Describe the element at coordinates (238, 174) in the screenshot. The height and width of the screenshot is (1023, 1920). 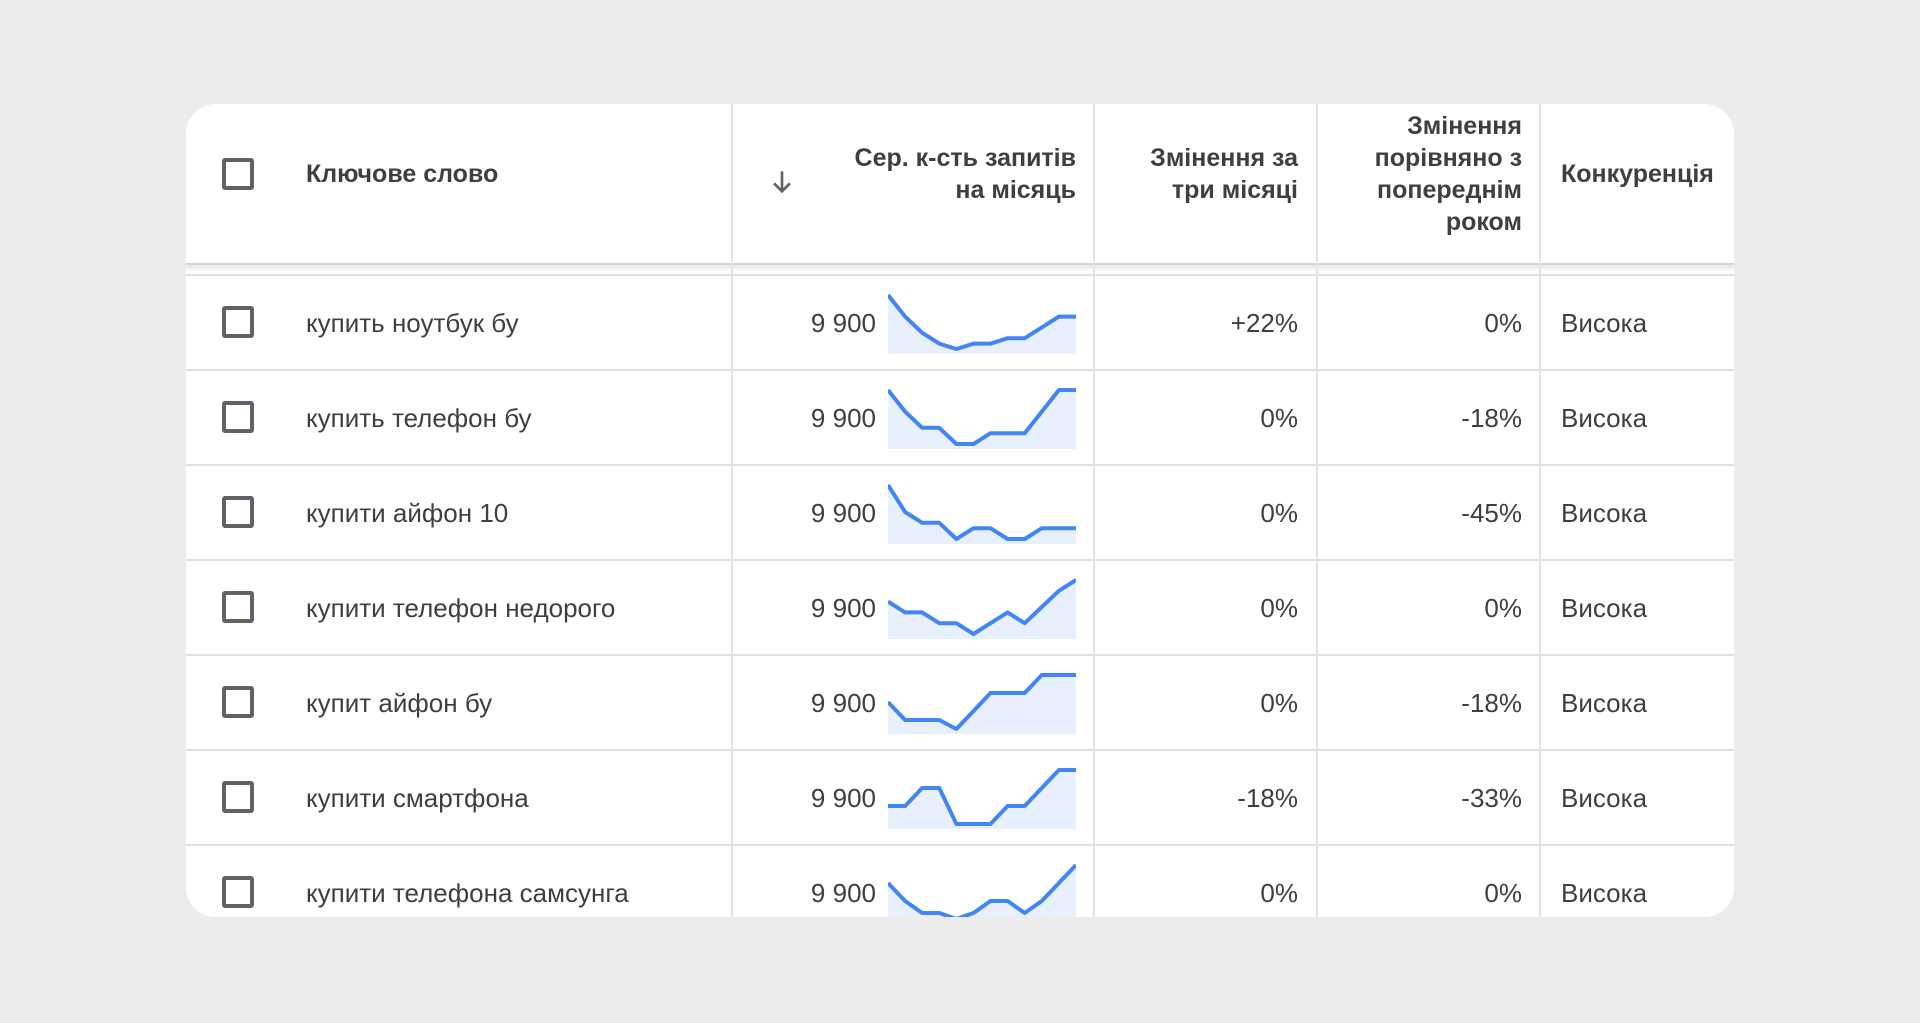
I see `select-all-checkbox` at that location.